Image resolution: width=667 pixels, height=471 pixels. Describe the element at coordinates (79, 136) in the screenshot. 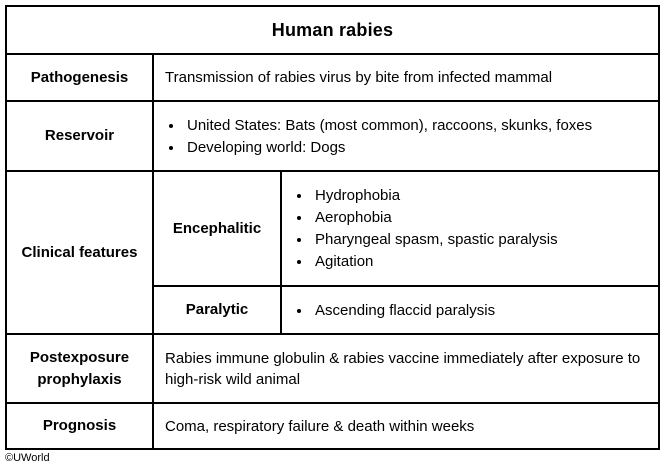

I see `row-label-reservoir: Reservoir` at that location.